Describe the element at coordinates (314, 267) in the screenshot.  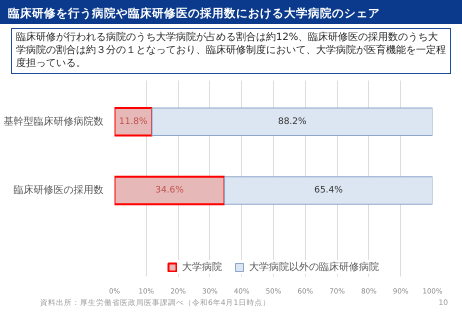
I see `legend-label: 大学病院以外の臨床研修病院` at that location.